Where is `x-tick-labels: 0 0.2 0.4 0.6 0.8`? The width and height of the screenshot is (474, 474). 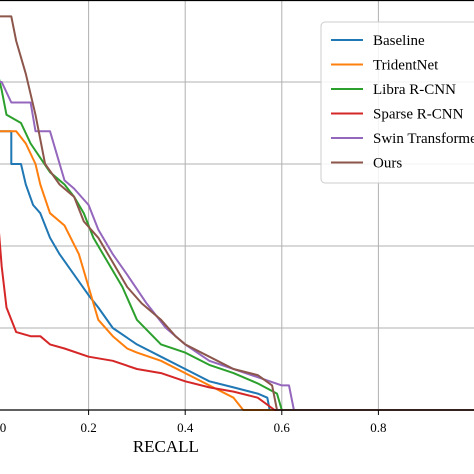
x-tick-labels: 0 0.2 0.4 0.6 0.8 is located at coordinates (193, 427).